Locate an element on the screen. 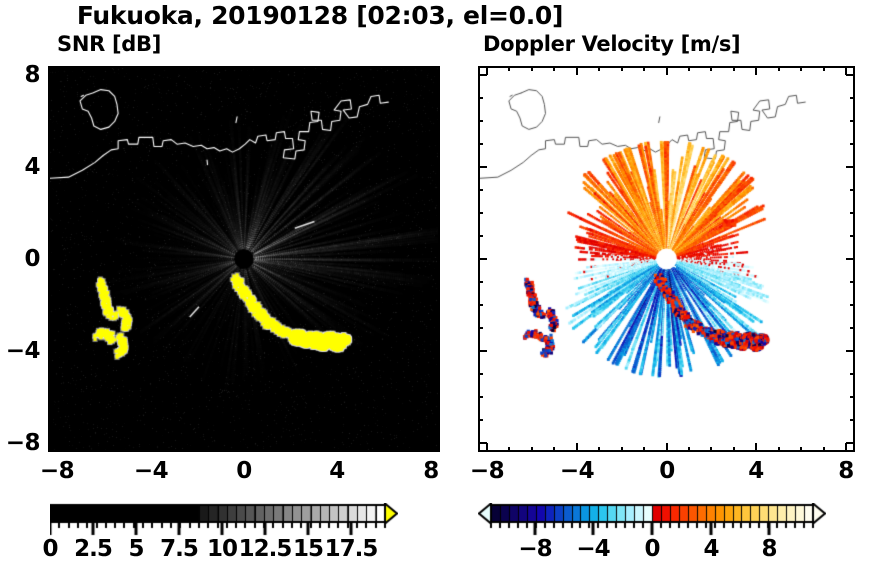 This screenshot has height=570, width=870. snr-colorbar-label: 0 is located at coordinates (50, 549).